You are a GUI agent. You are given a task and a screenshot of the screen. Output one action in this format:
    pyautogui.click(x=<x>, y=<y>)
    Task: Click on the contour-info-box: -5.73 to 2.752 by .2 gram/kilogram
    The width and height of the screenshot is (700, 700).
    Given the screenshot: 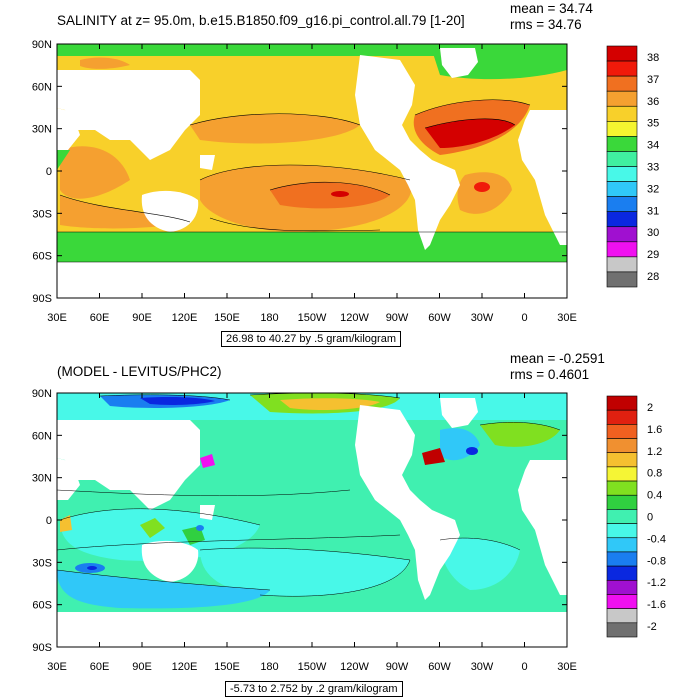 What is the action you would take?
    pyautogui.click(x=314, y=689)
    